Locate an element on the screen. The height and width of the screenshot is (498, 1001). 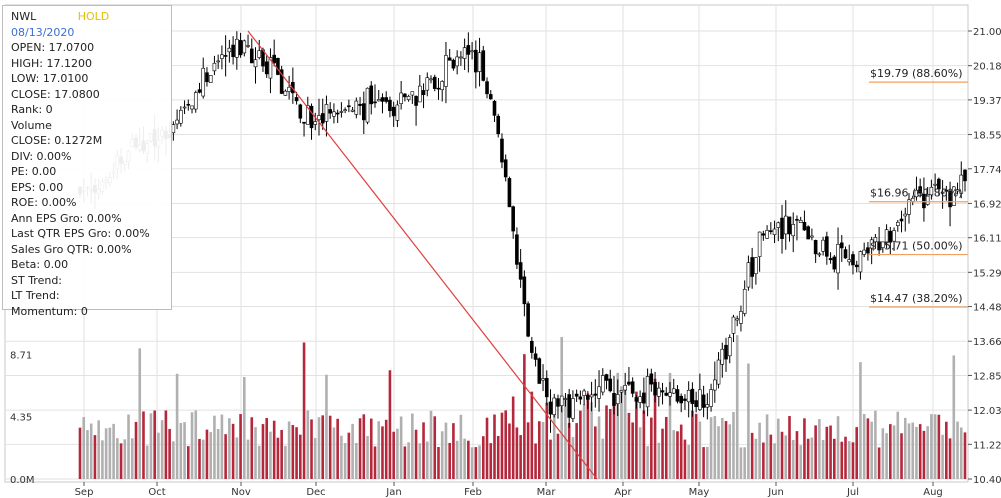
rating-badge: HOLD is located at coordinates (93, 16).